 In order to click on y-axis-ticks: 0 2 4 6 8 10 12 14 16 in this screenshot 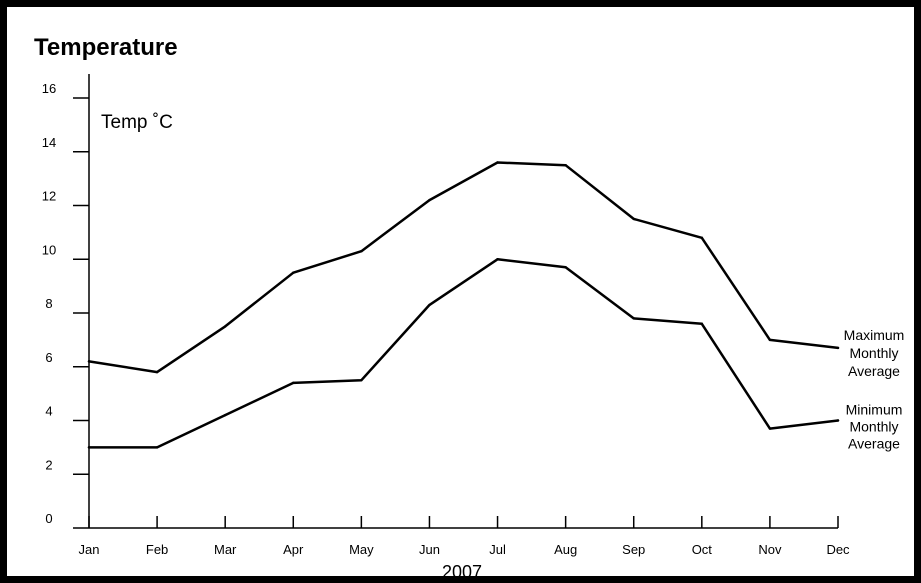, I will do `click(65, 305)`.